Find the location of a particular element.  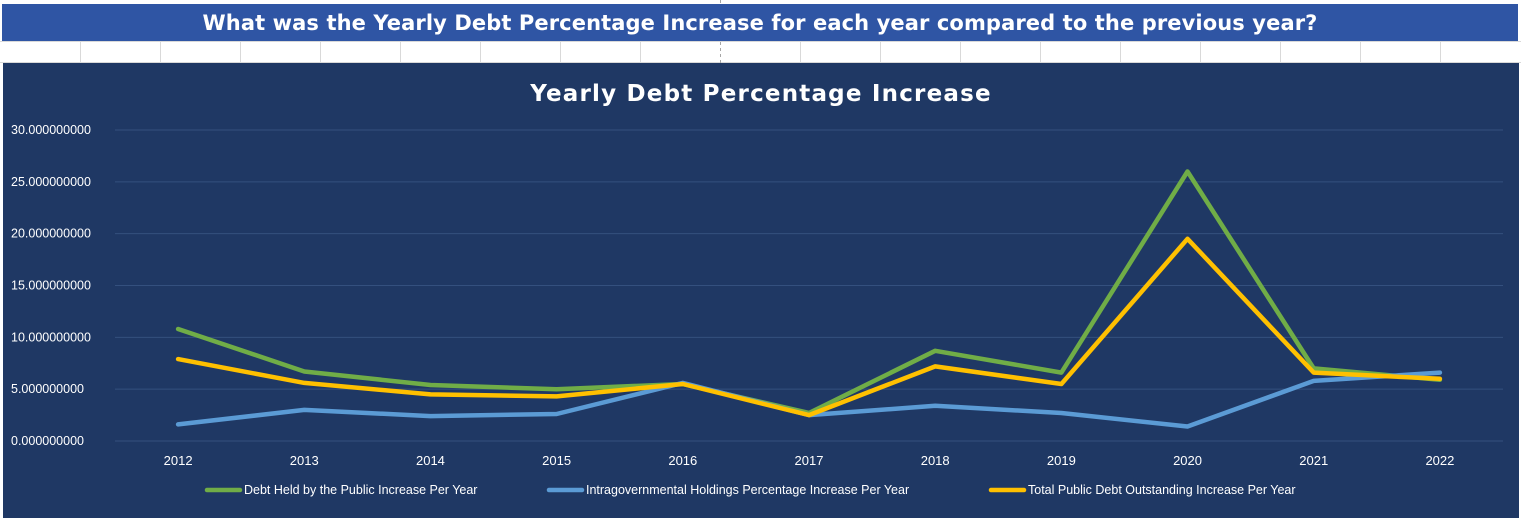

y-tick-label: 5.000000000 is located at coordinates (47, 389).